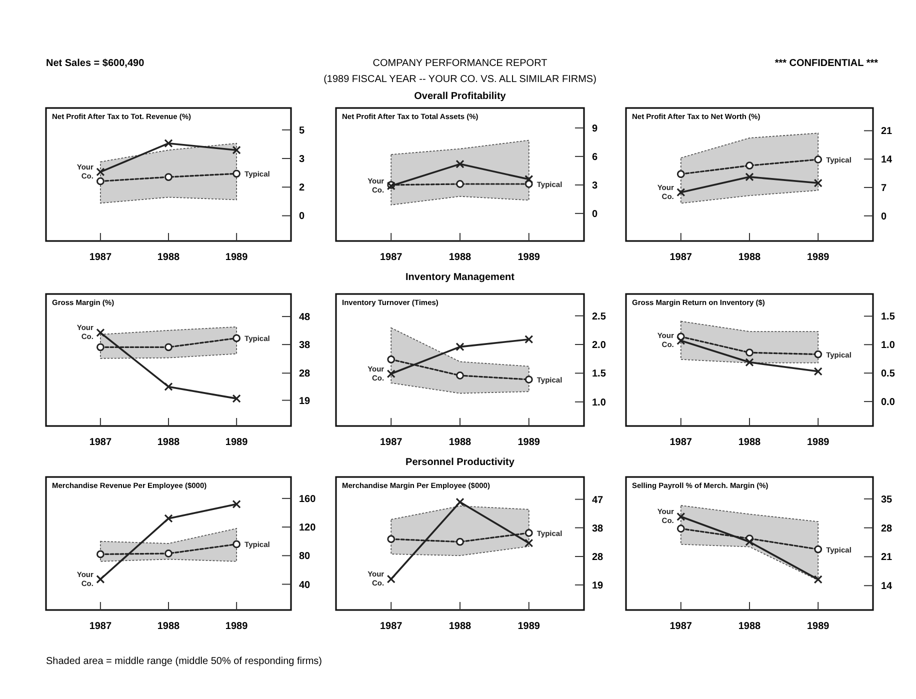 This screenshot has width=916, height=699. Describe the element at coordinates (598, 500) in the screenshot. I see `y-tick-label: 47` at that location.